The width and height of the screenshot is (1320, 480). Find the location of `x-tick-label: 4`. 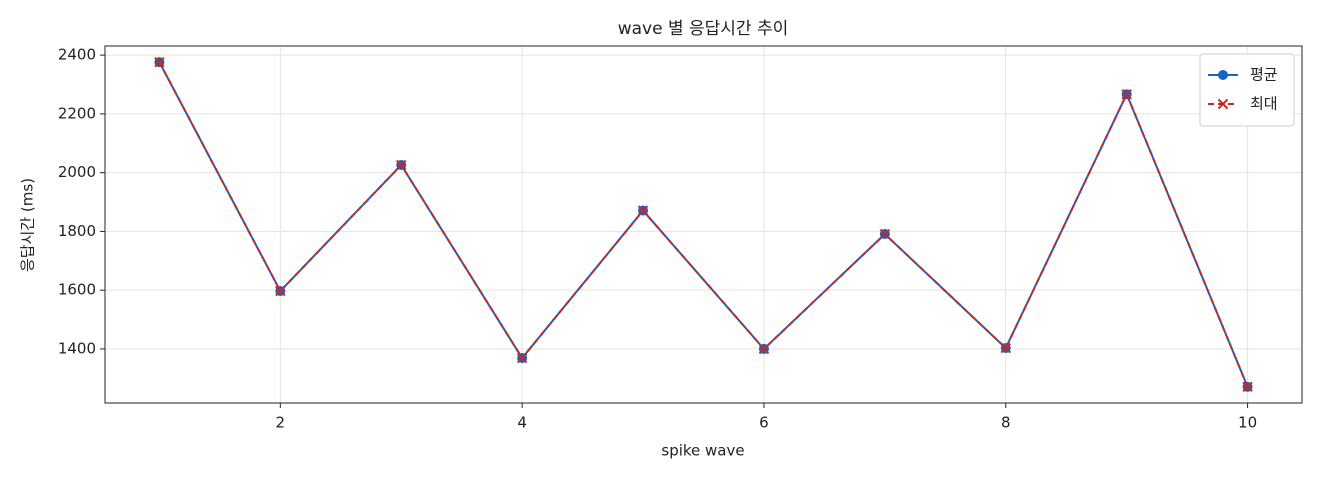

x-tick-label: 4 is located at coordinates (522, 423).